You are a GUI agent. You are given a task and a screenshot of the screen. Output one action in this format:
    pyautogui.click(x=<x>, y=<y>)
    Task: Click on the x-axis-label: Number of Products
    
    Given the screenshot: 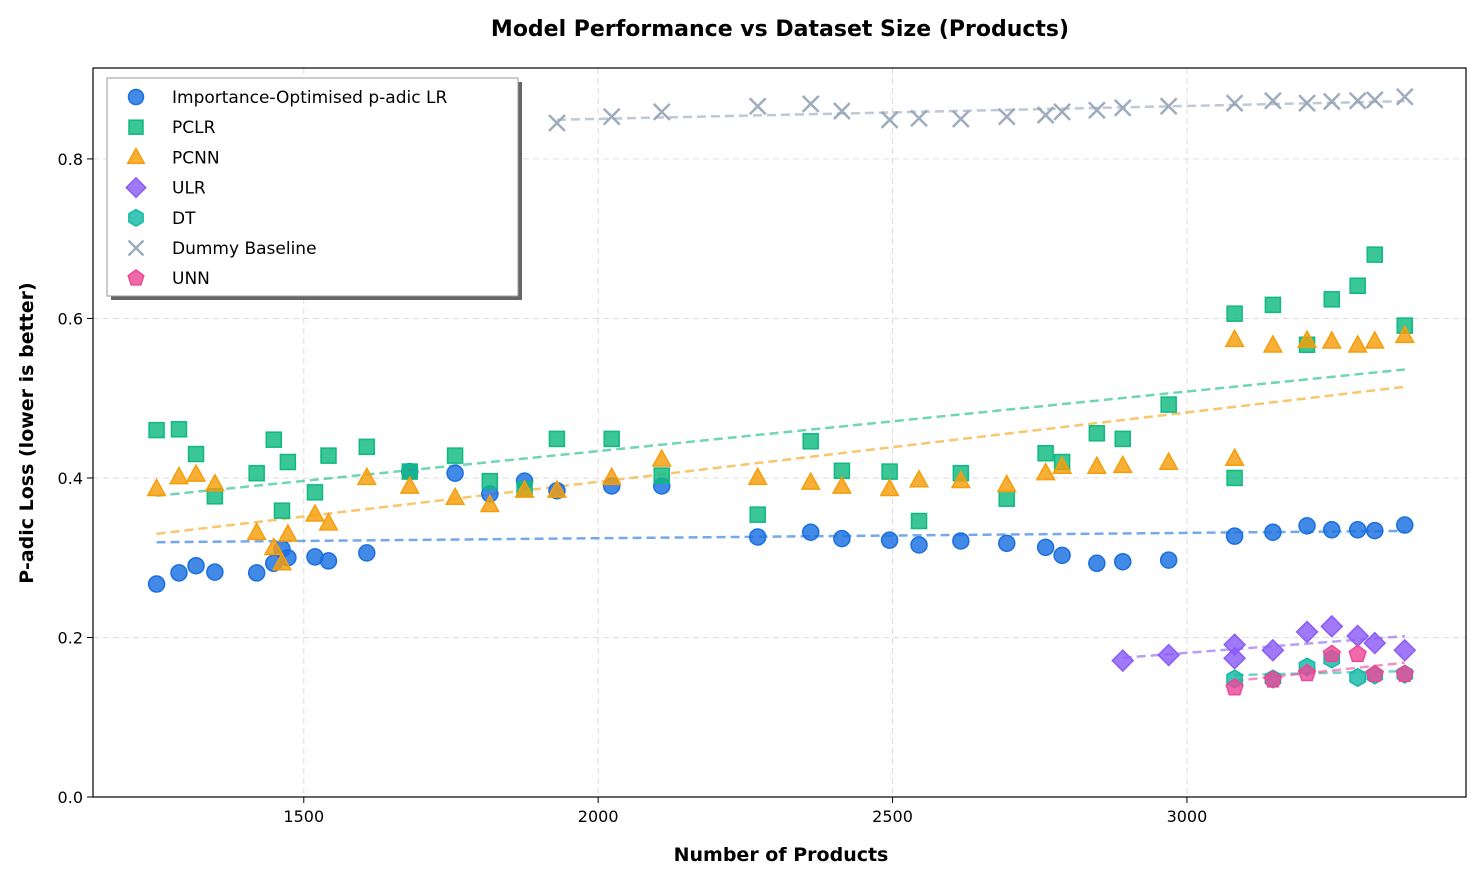 What is the action you would take?
    pyautogui.click(x=781, y=855)
    